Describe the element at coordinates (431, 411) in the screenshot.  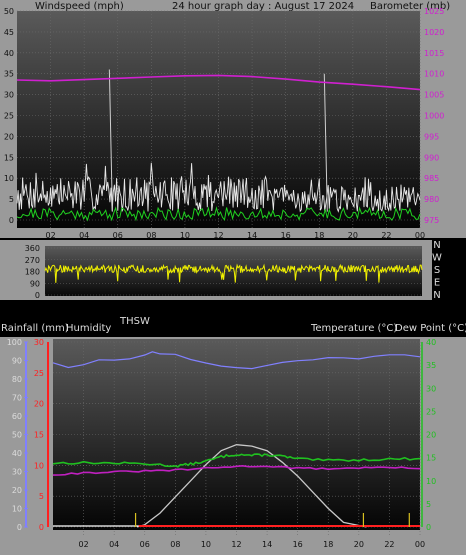
I see `temperature-tick-label: 25` at that location.